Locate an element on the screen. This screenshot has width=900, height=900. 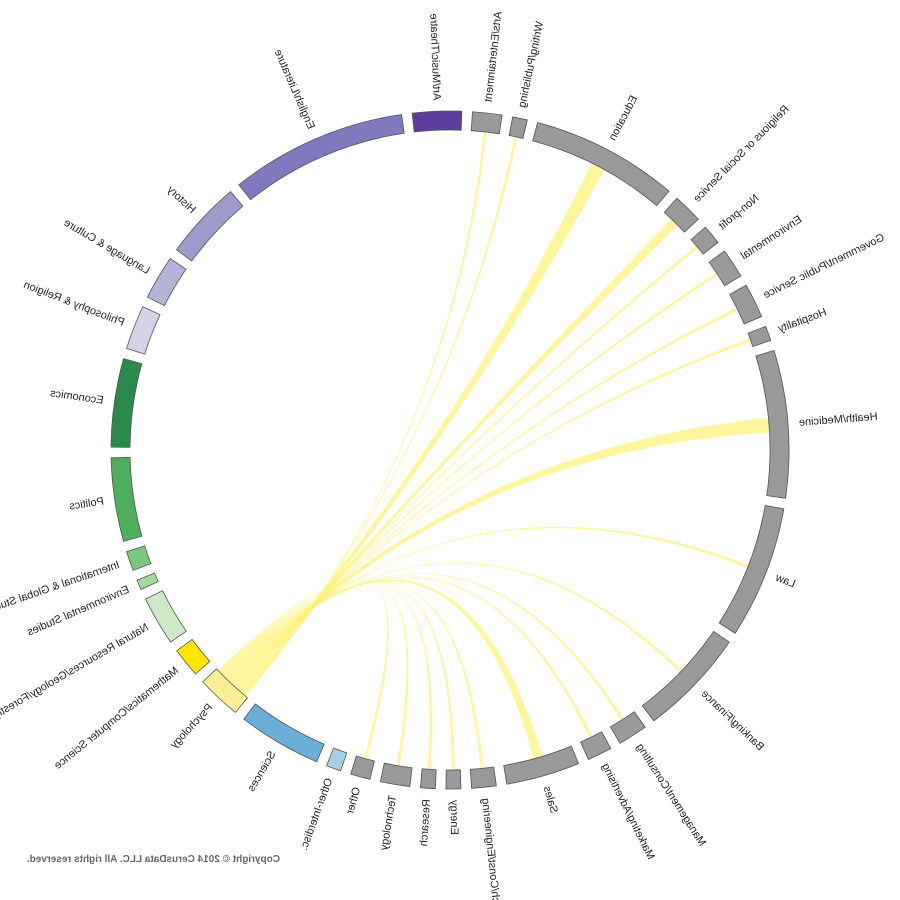
segment-economics is located at coordinates (126, 403).